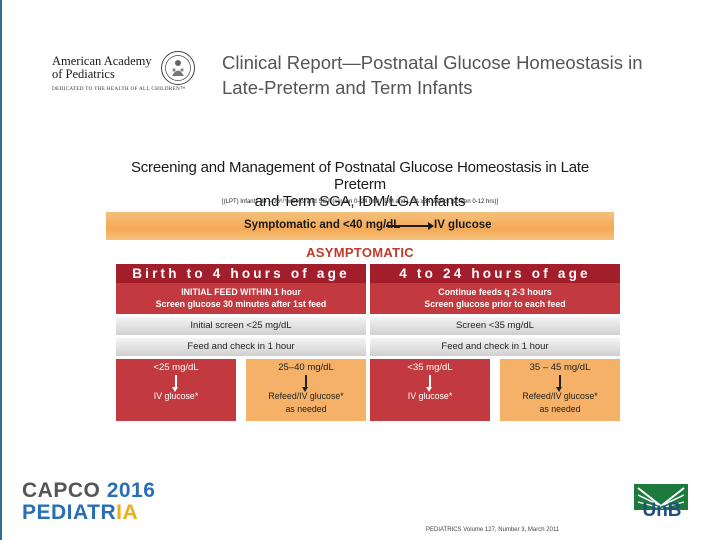 The height and width of the screenshot is (540, 720). I want to click on capco-ia: IA, so click(127, 512).